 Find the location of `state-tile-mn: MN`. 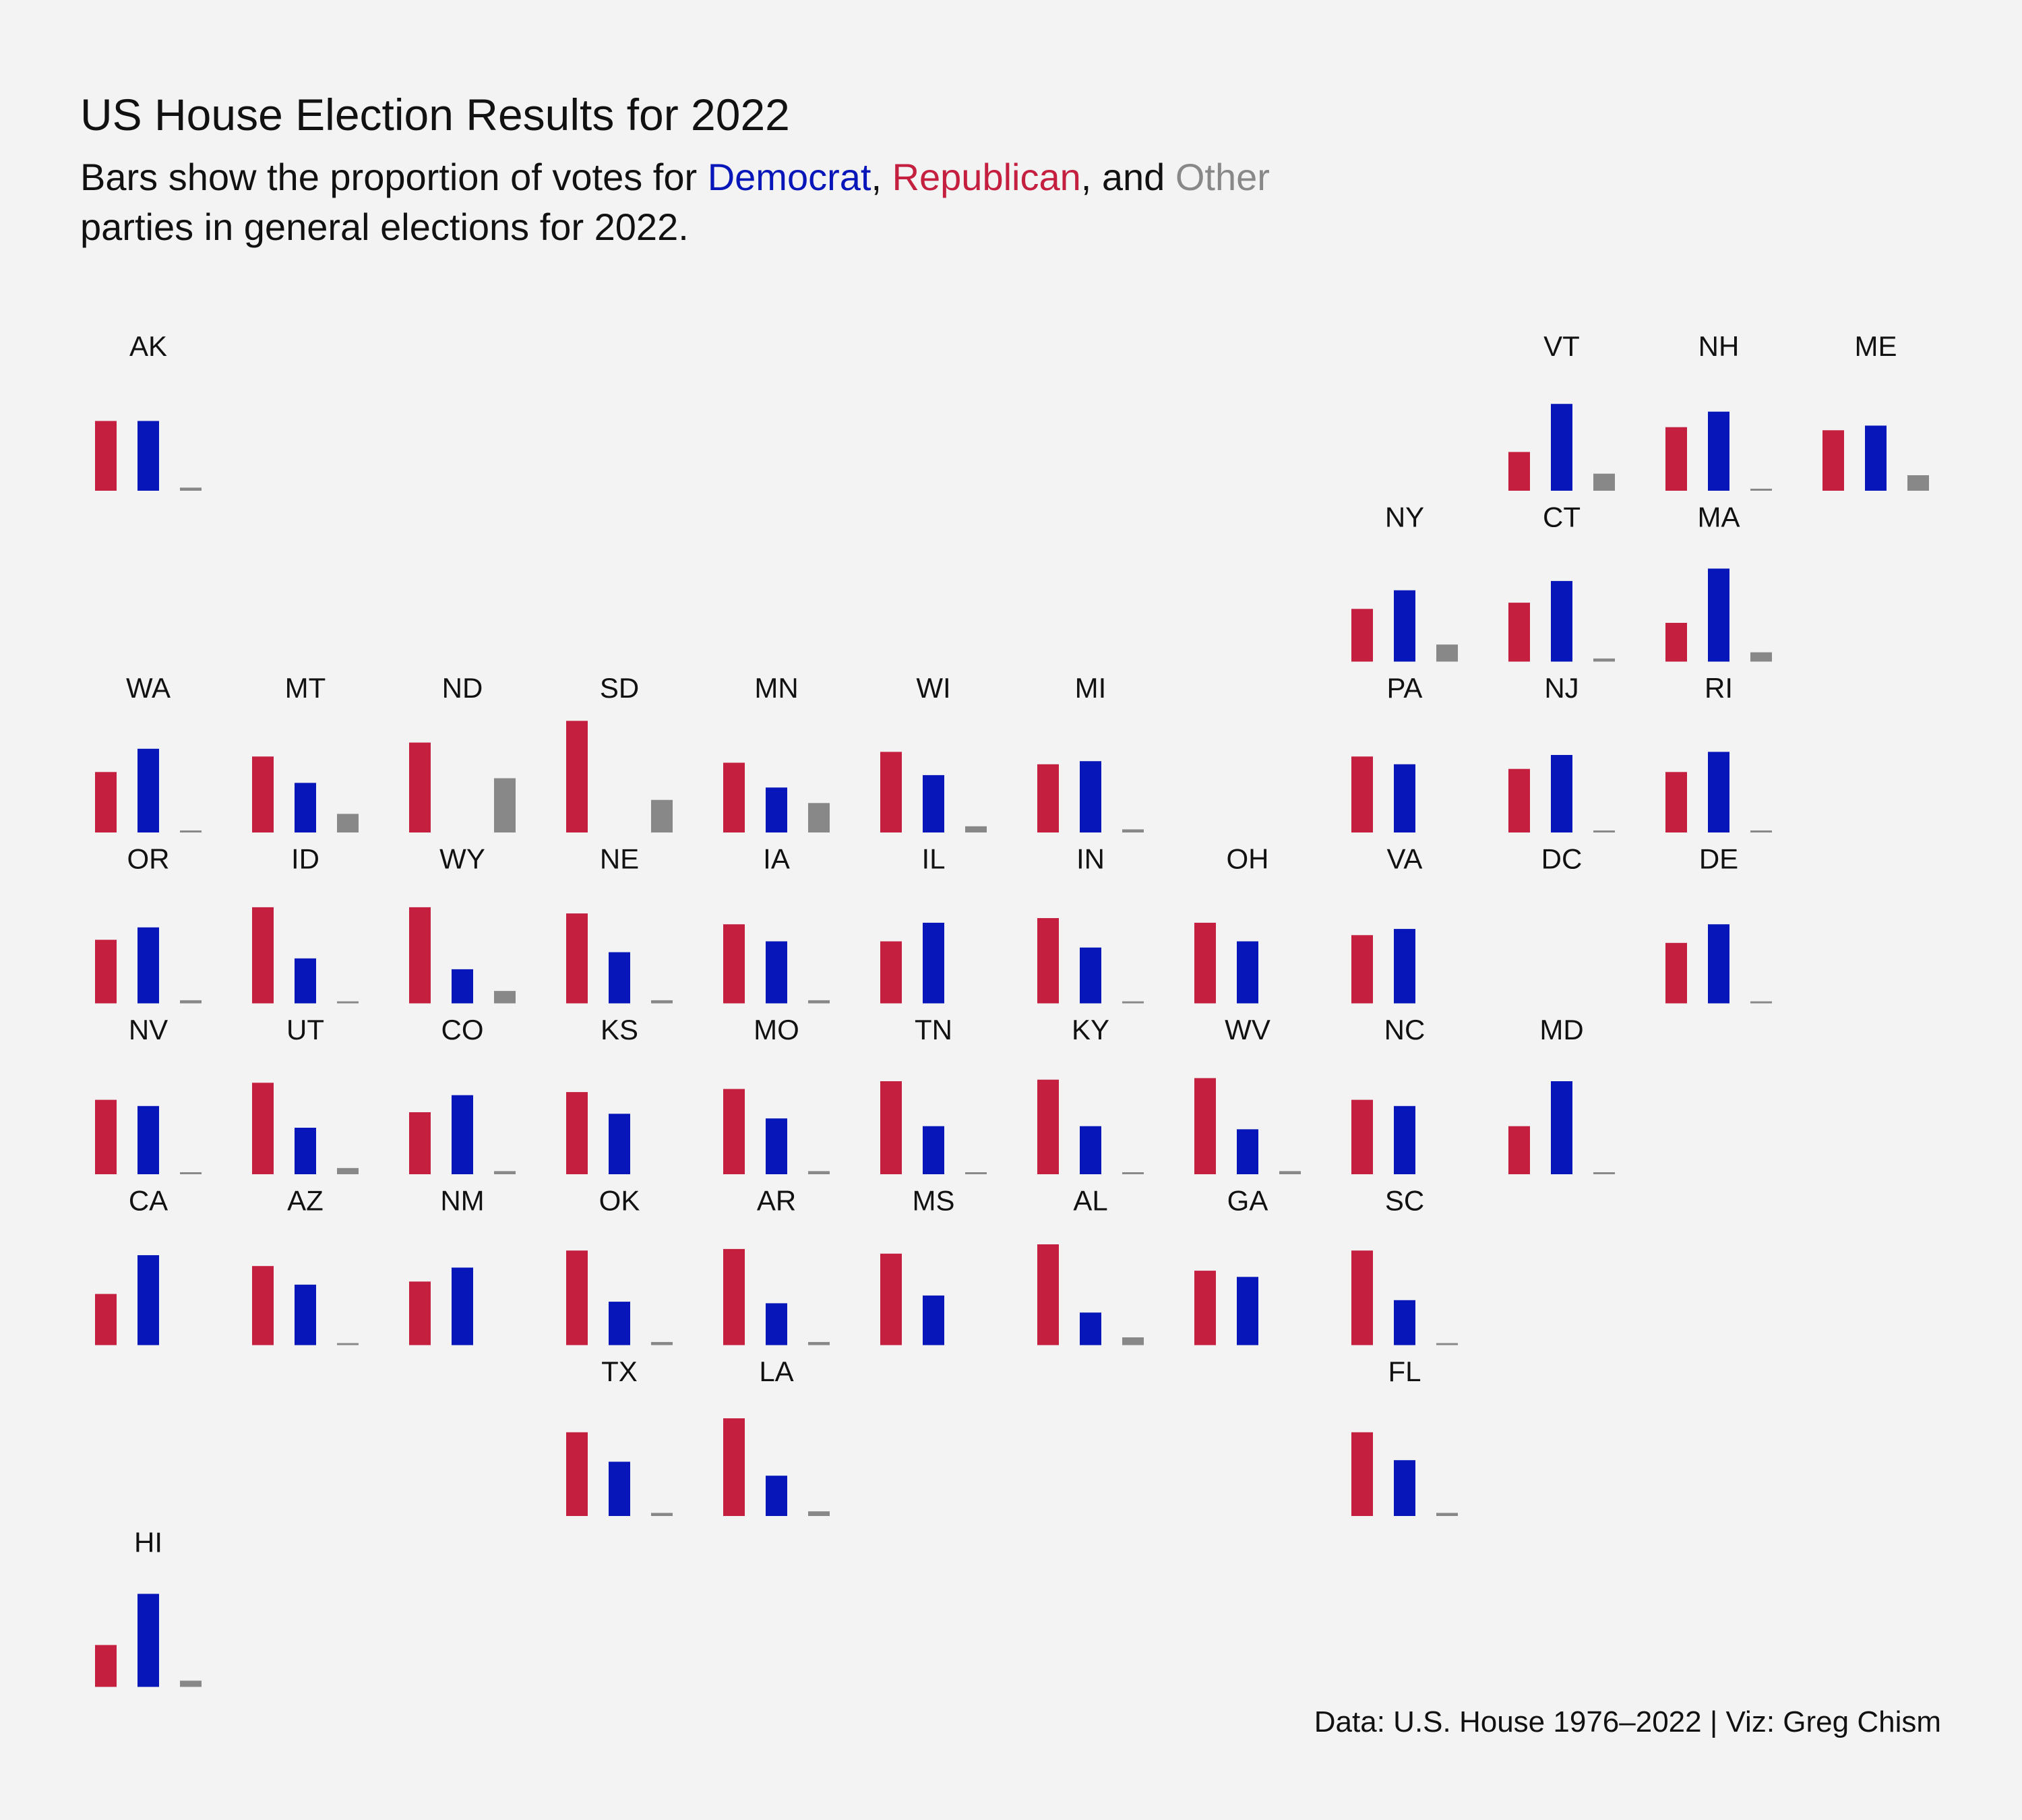

state-tile-mn: MN is located at coordinates (776, 752).